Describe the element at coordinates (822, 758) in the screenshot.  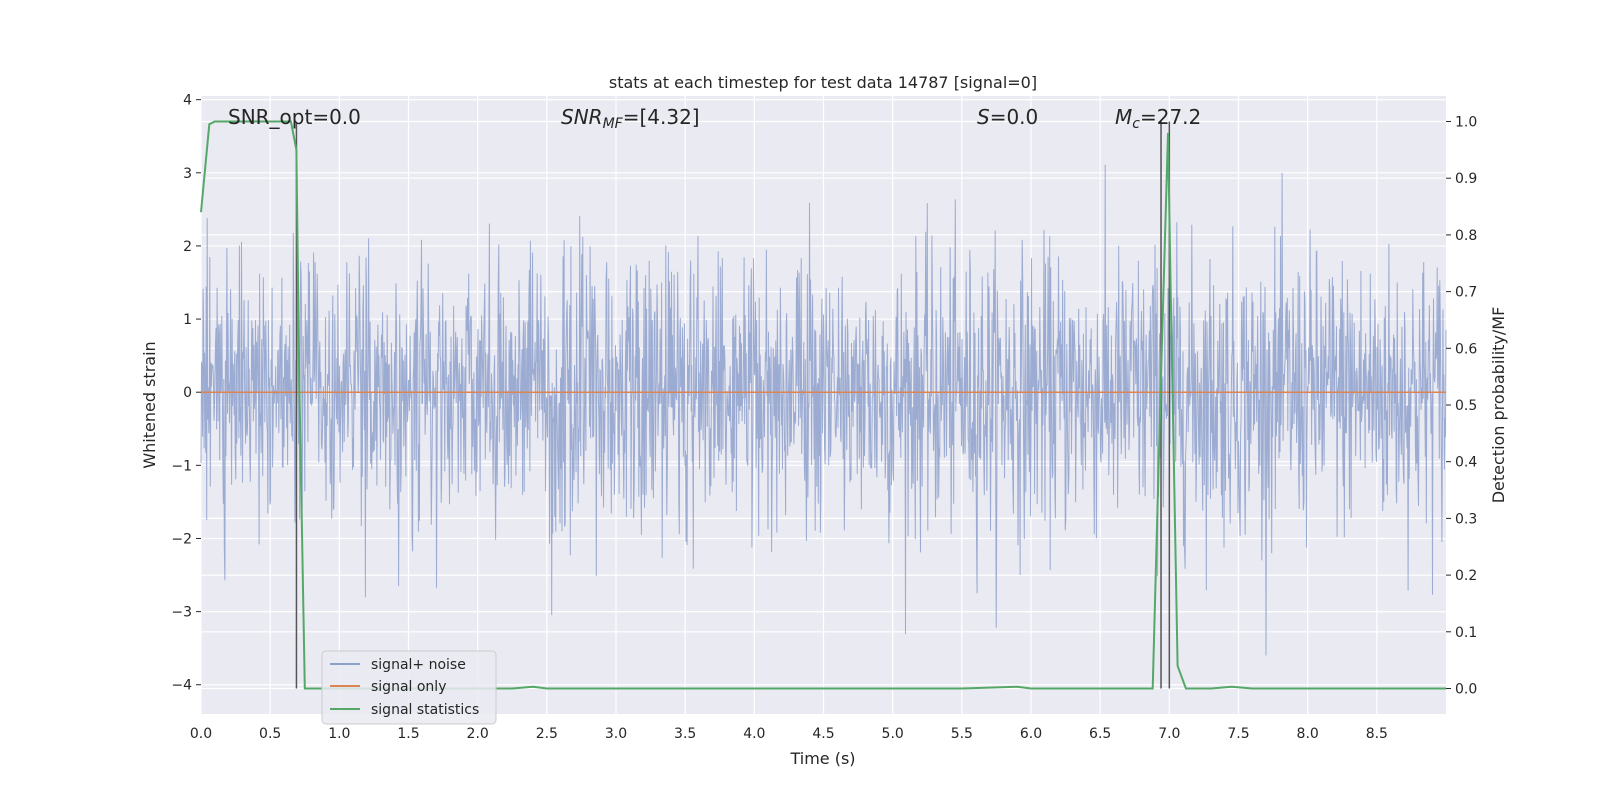
I see `x-axis-label: Time (s)` at that location.